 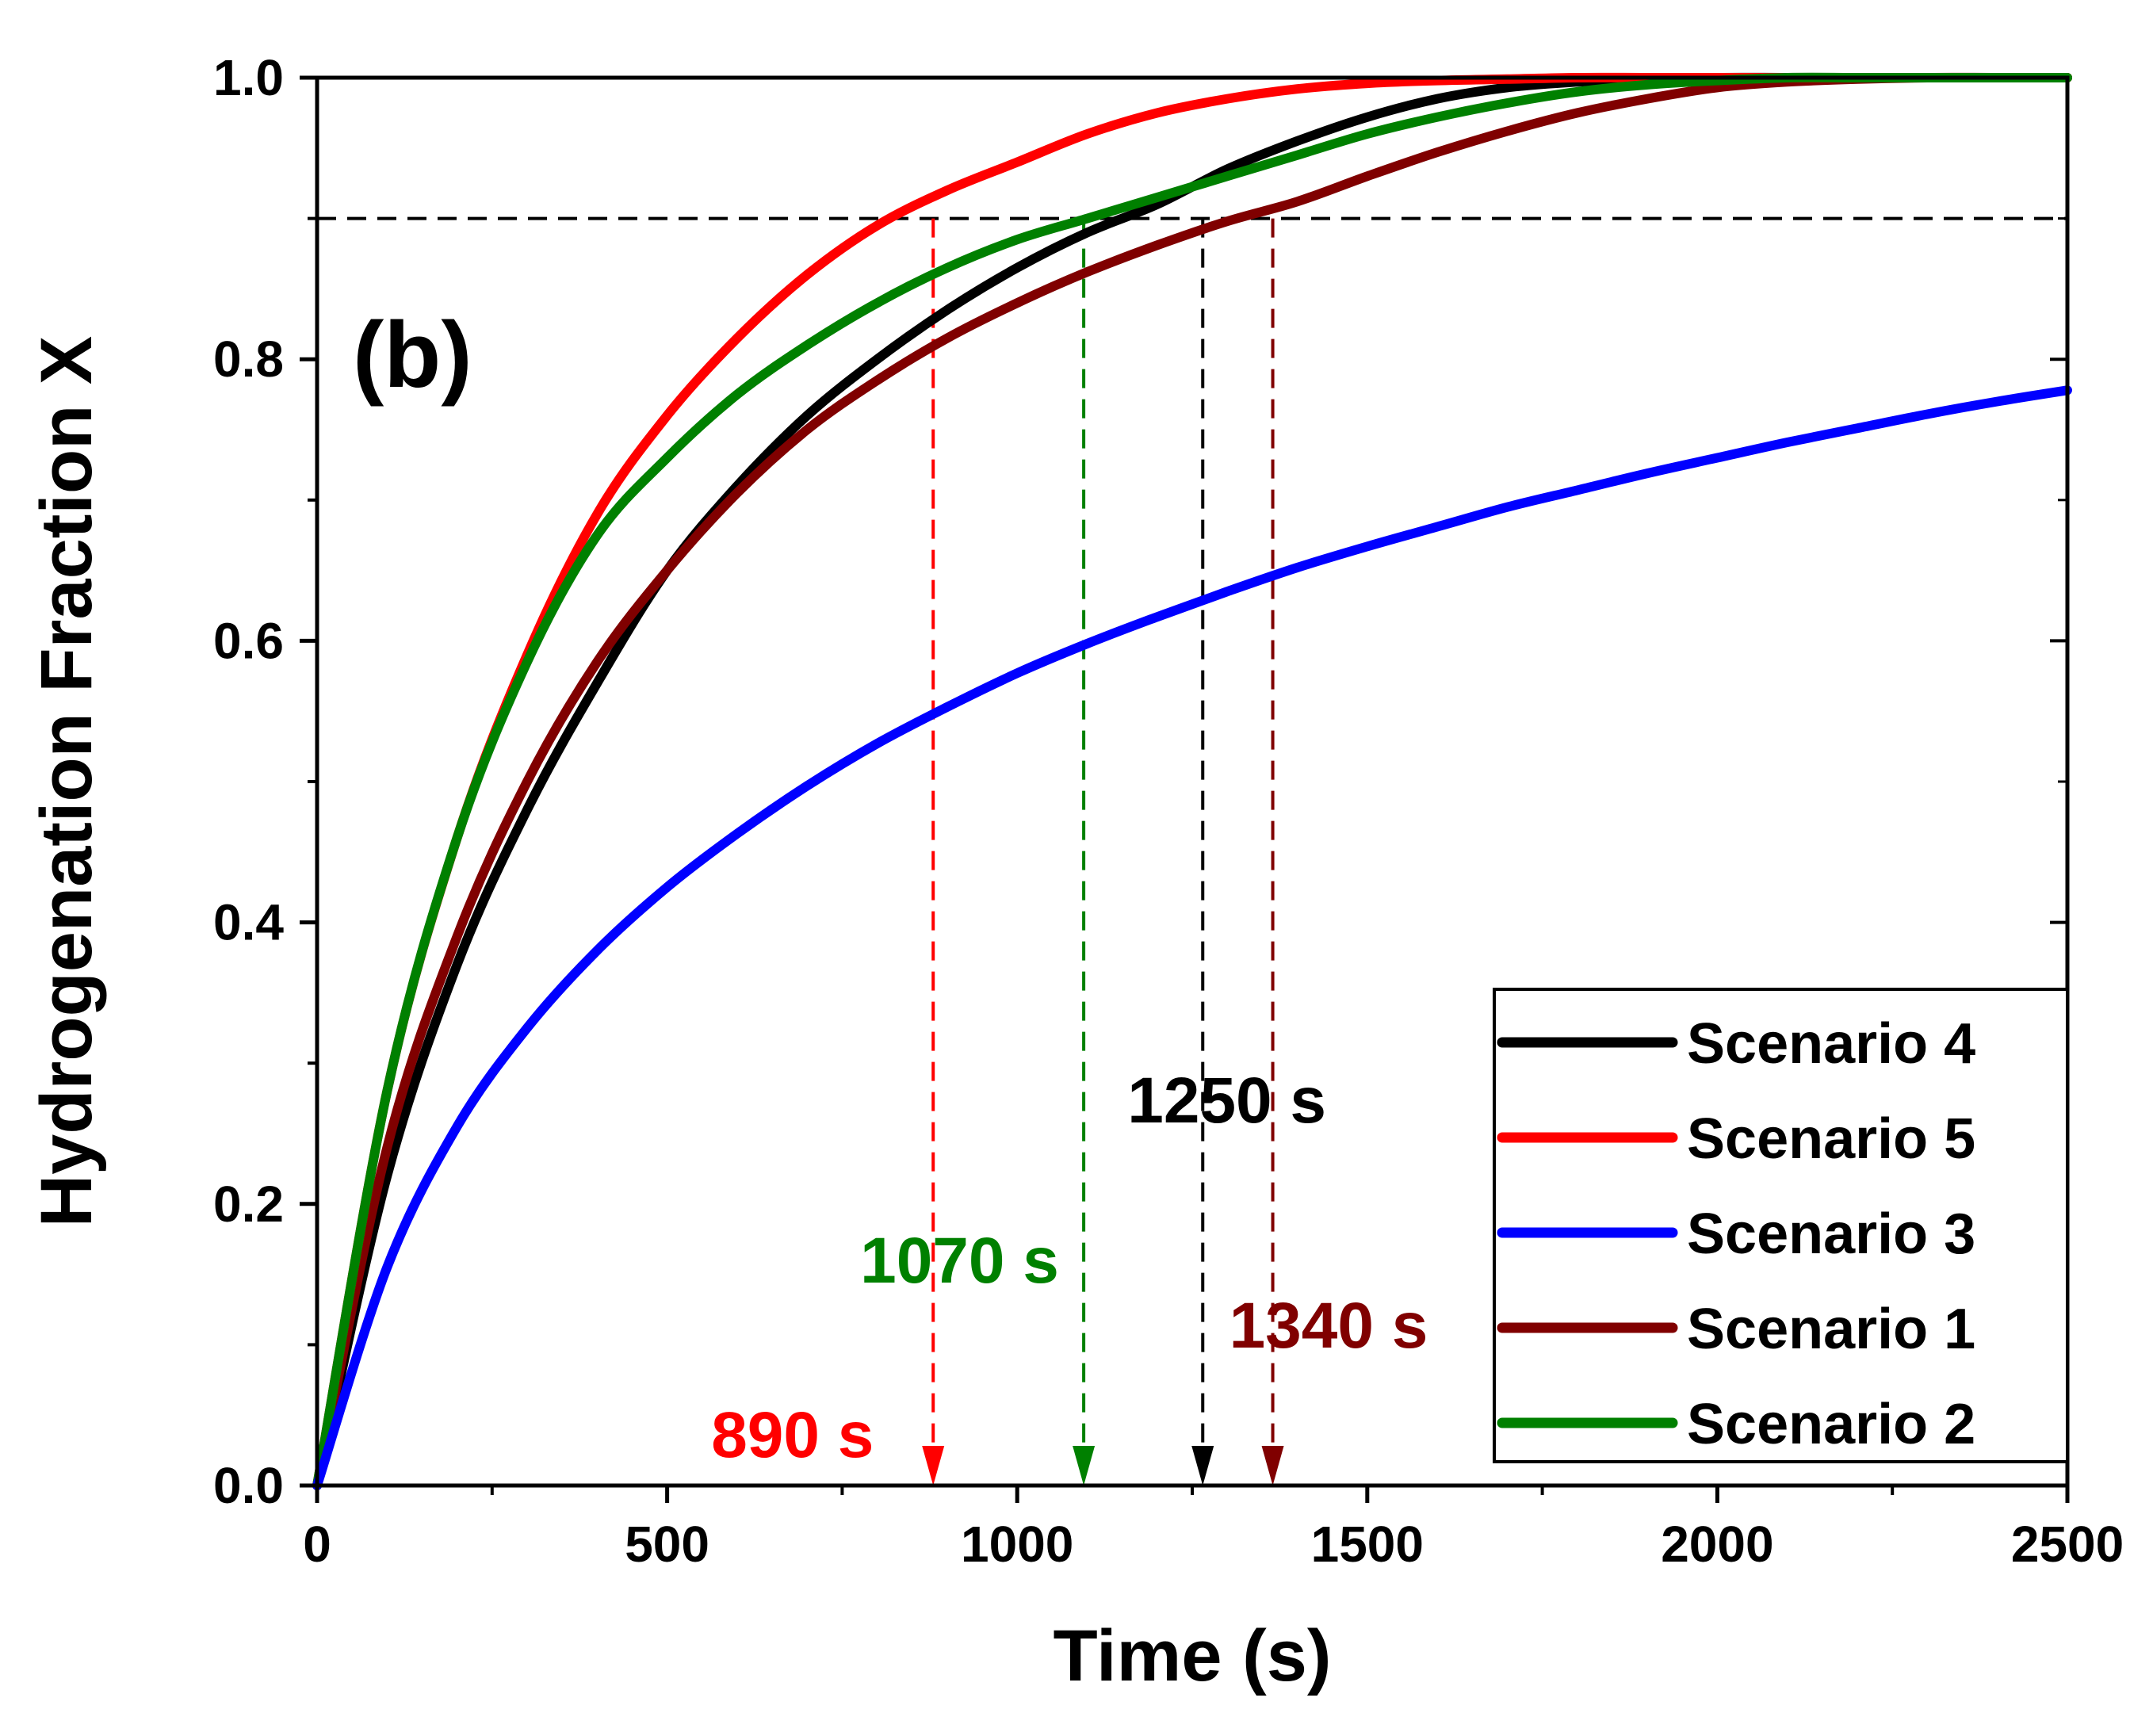 What do you see at coordinates (1831, 1234) in the screenshot?
I see `legend-label-scenario-3: Scenario 3` at bounding box center [1831, 1234].